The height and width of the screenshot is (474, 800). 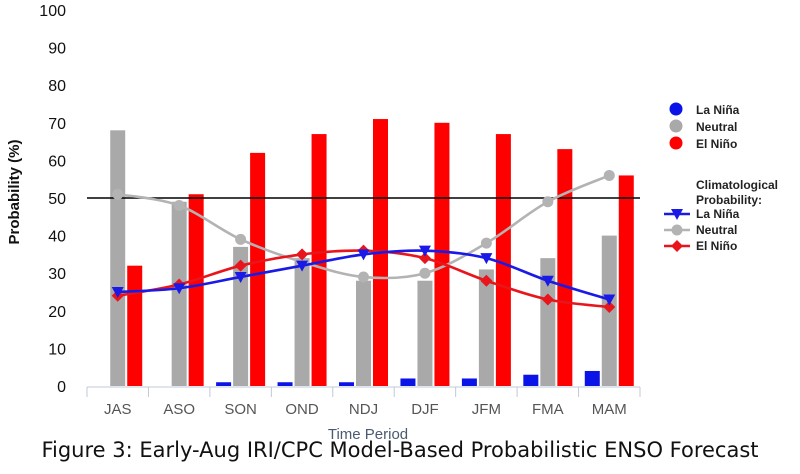 I want to click on y-tick-label: 100, so click(x=52, y=11).